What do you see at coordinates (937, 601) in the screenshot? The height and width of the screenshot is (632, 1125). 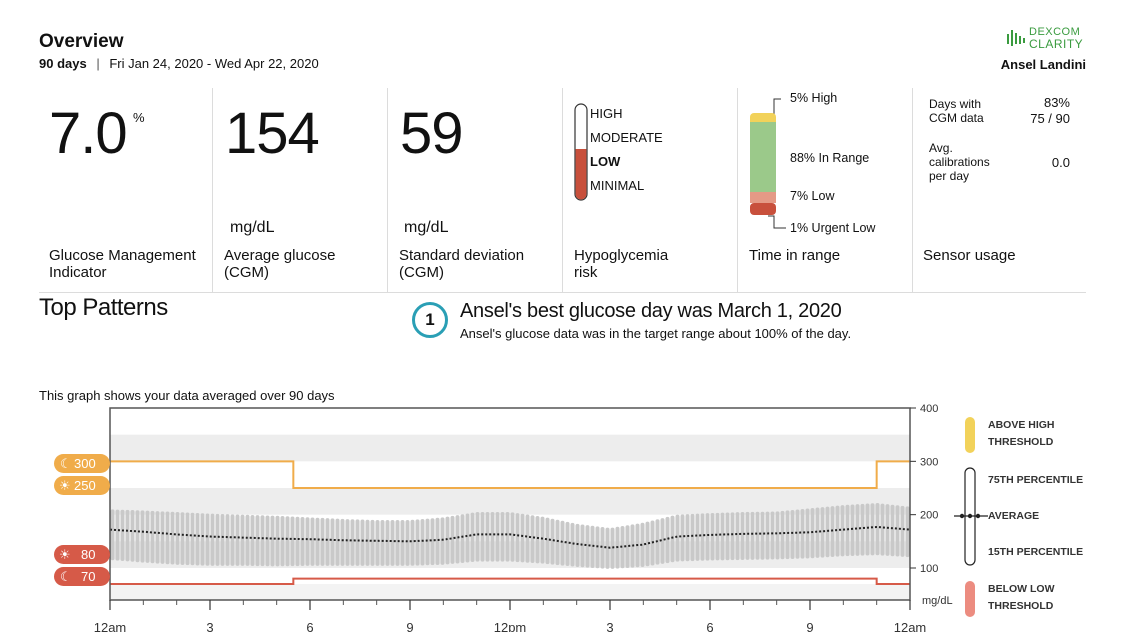 I see `y-axis-label: mg/dL` at bounding box center [937, 601].